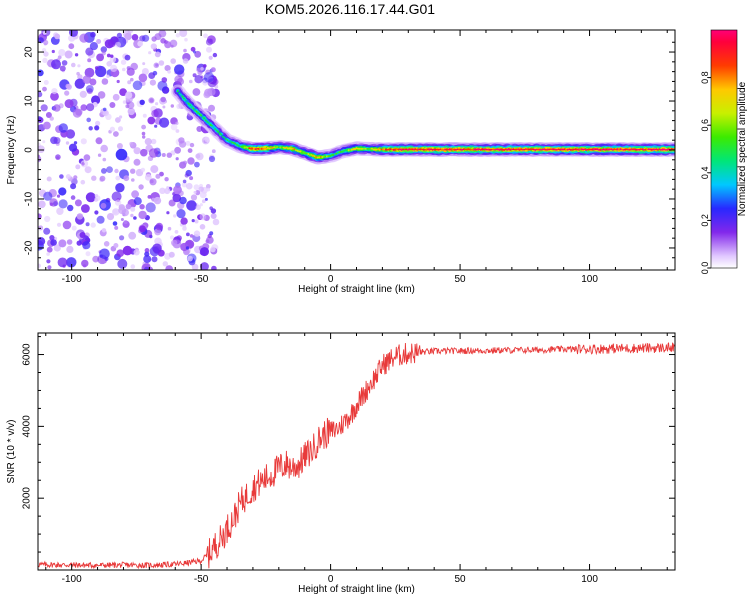  What do you see at coordinates (29, 101) in the screenshot?
I see `y-tick-label: 10` at bounding box center [29, 101].